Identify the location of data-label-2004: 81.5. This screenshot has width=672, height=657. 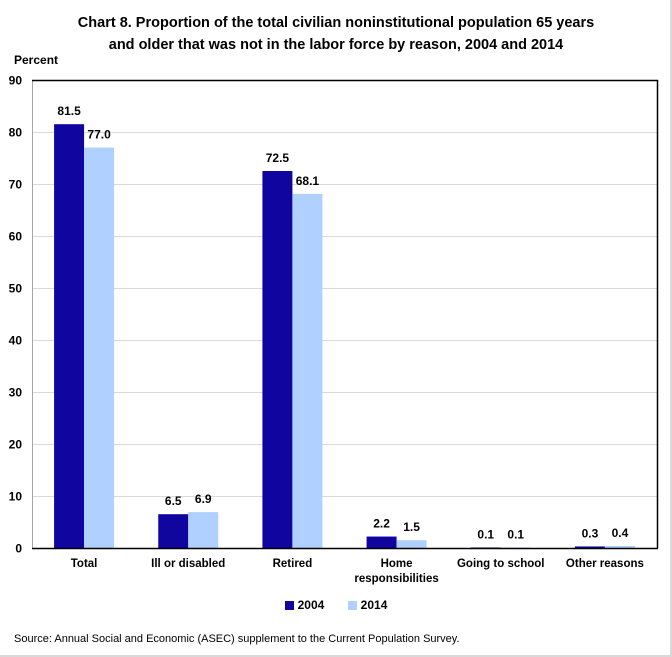
(69, 111).